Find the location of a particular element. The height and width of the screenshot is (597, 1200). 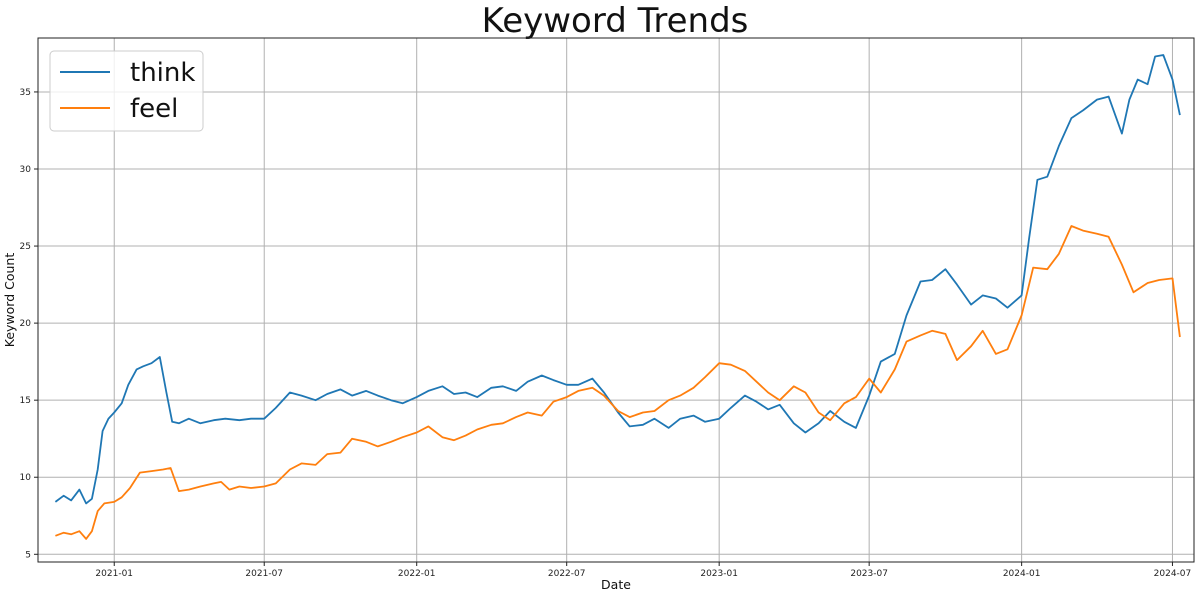

x-tick-label: 2024-01 is located at coordinates (1022, 574).